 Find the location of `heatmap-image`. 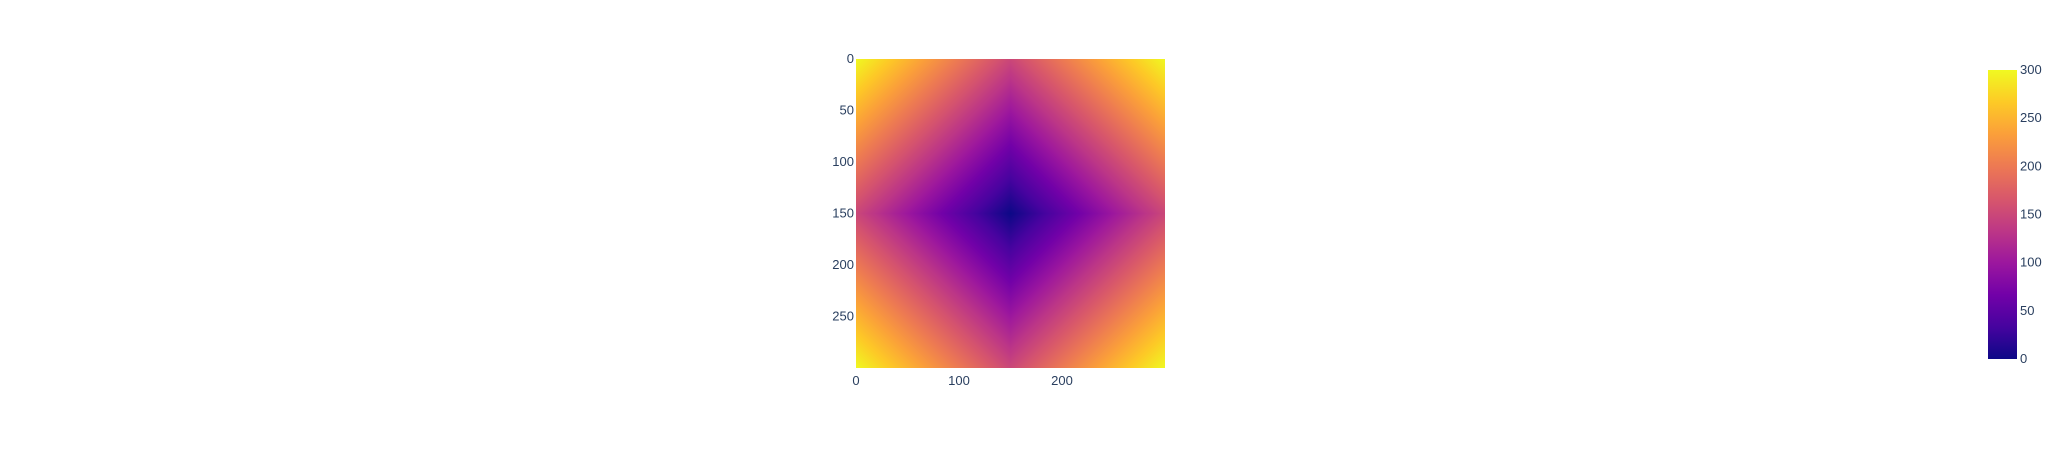

heatmap-image is located at coordinates (1010, 213).